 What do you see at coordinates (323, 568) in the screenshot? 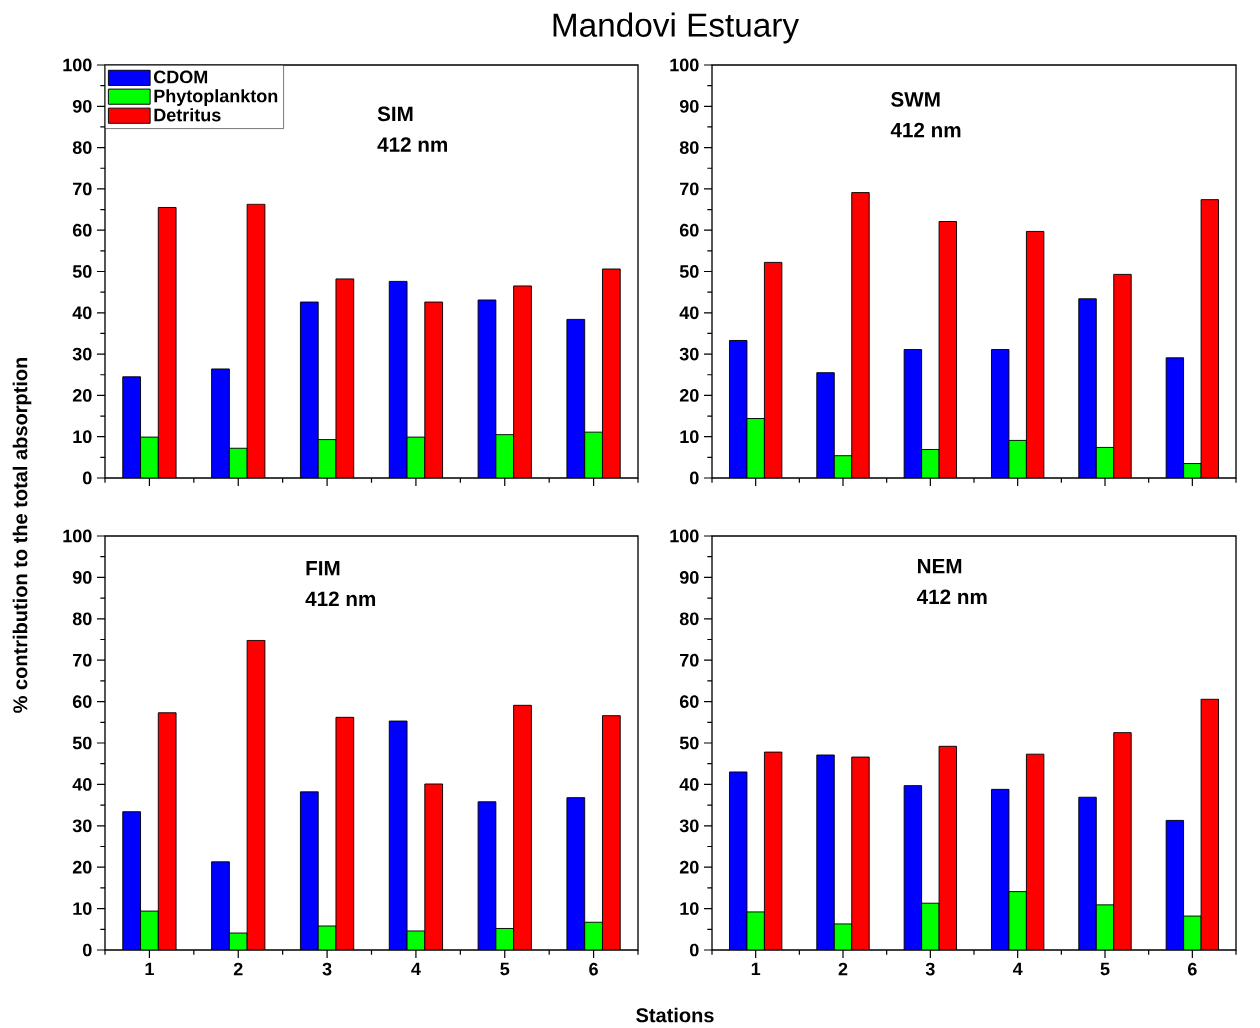
I see `annotation: FIM` at bounding box center [323, 568].